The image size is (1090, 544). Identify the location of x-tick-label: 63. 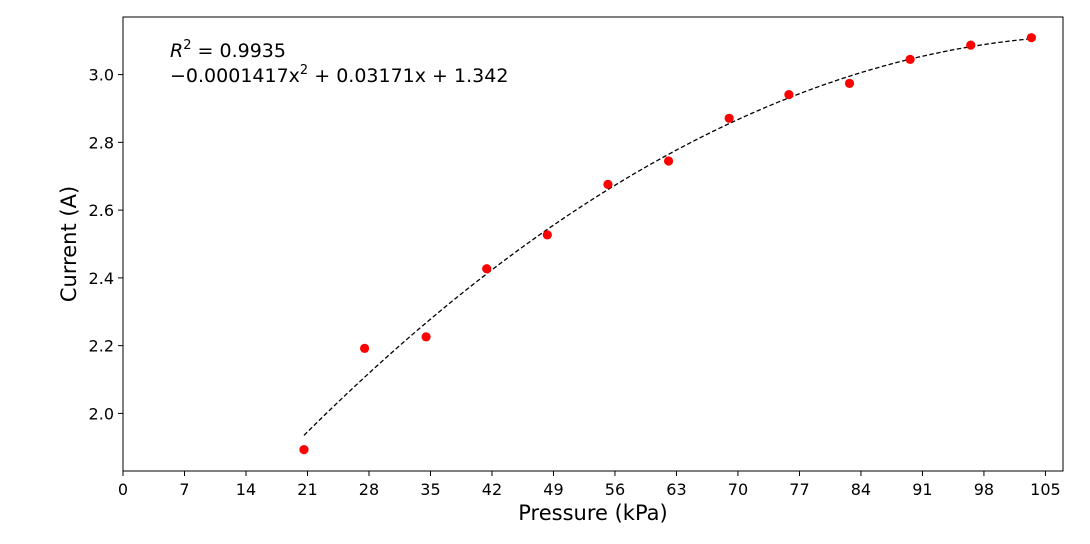
(676, 489).